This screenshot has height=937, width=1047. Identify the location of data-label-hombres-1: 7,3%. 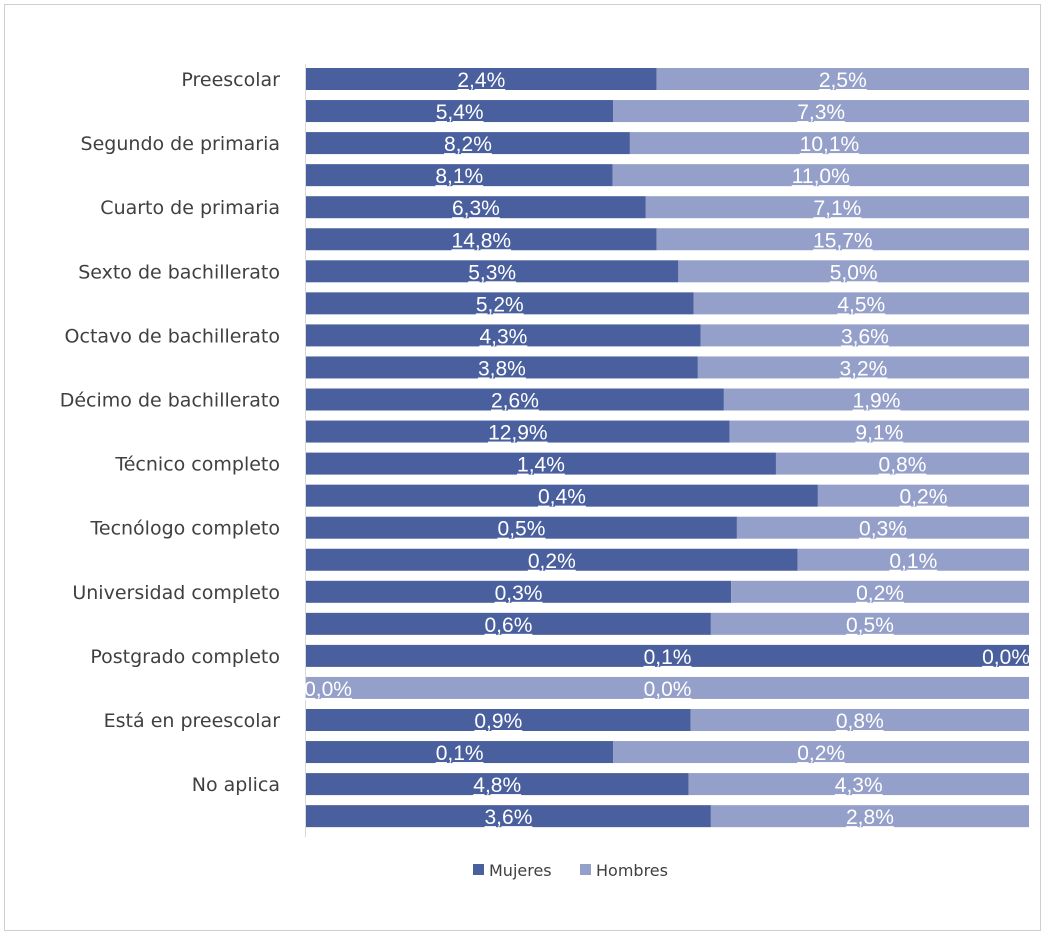
(821, 112).